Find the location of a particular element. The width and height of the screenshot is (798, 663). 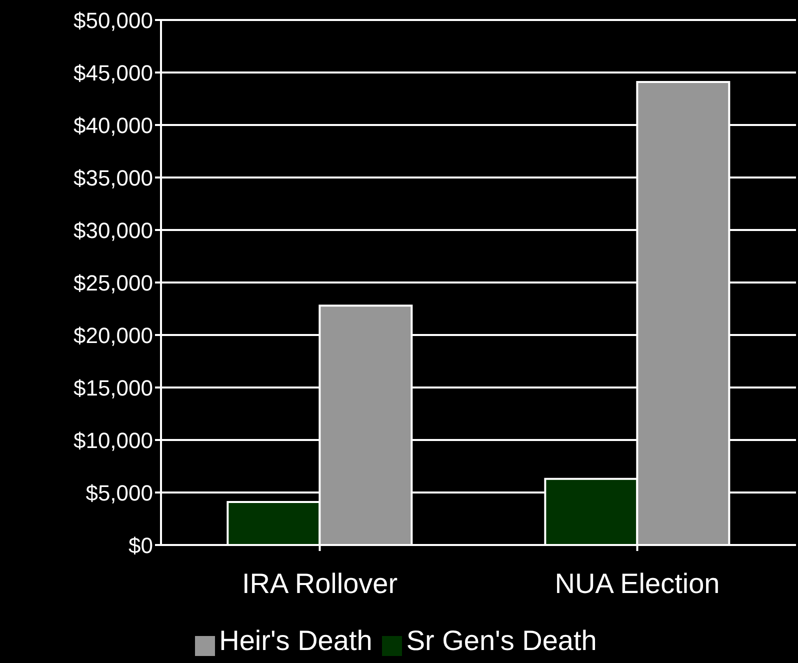

y-tick-label: $10,000 is located at coordinates (113, 440).